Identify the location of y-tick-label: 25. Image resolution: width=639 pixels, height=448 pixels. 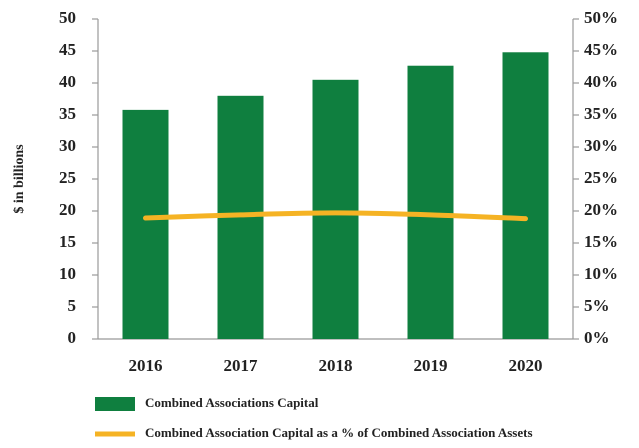
(67, 177).